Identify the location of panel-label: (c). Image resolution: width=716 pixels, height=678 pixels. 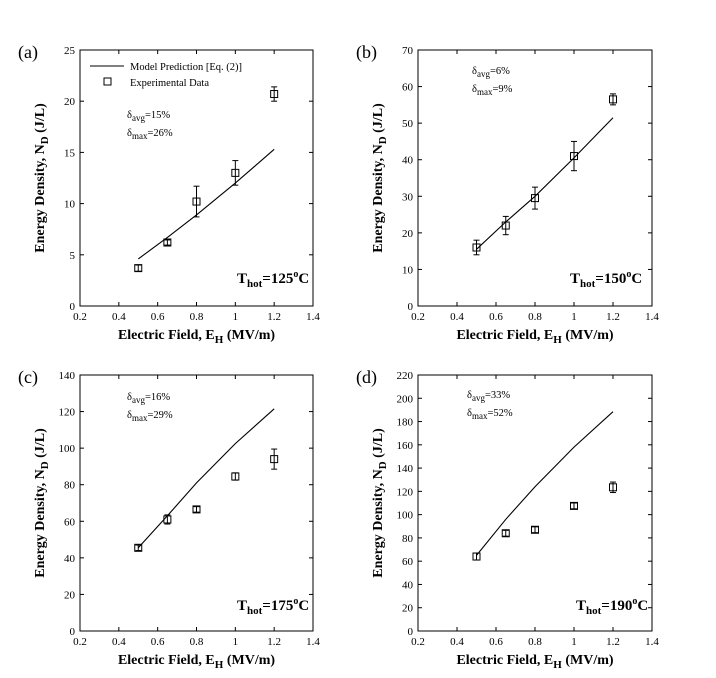
(28, 377).